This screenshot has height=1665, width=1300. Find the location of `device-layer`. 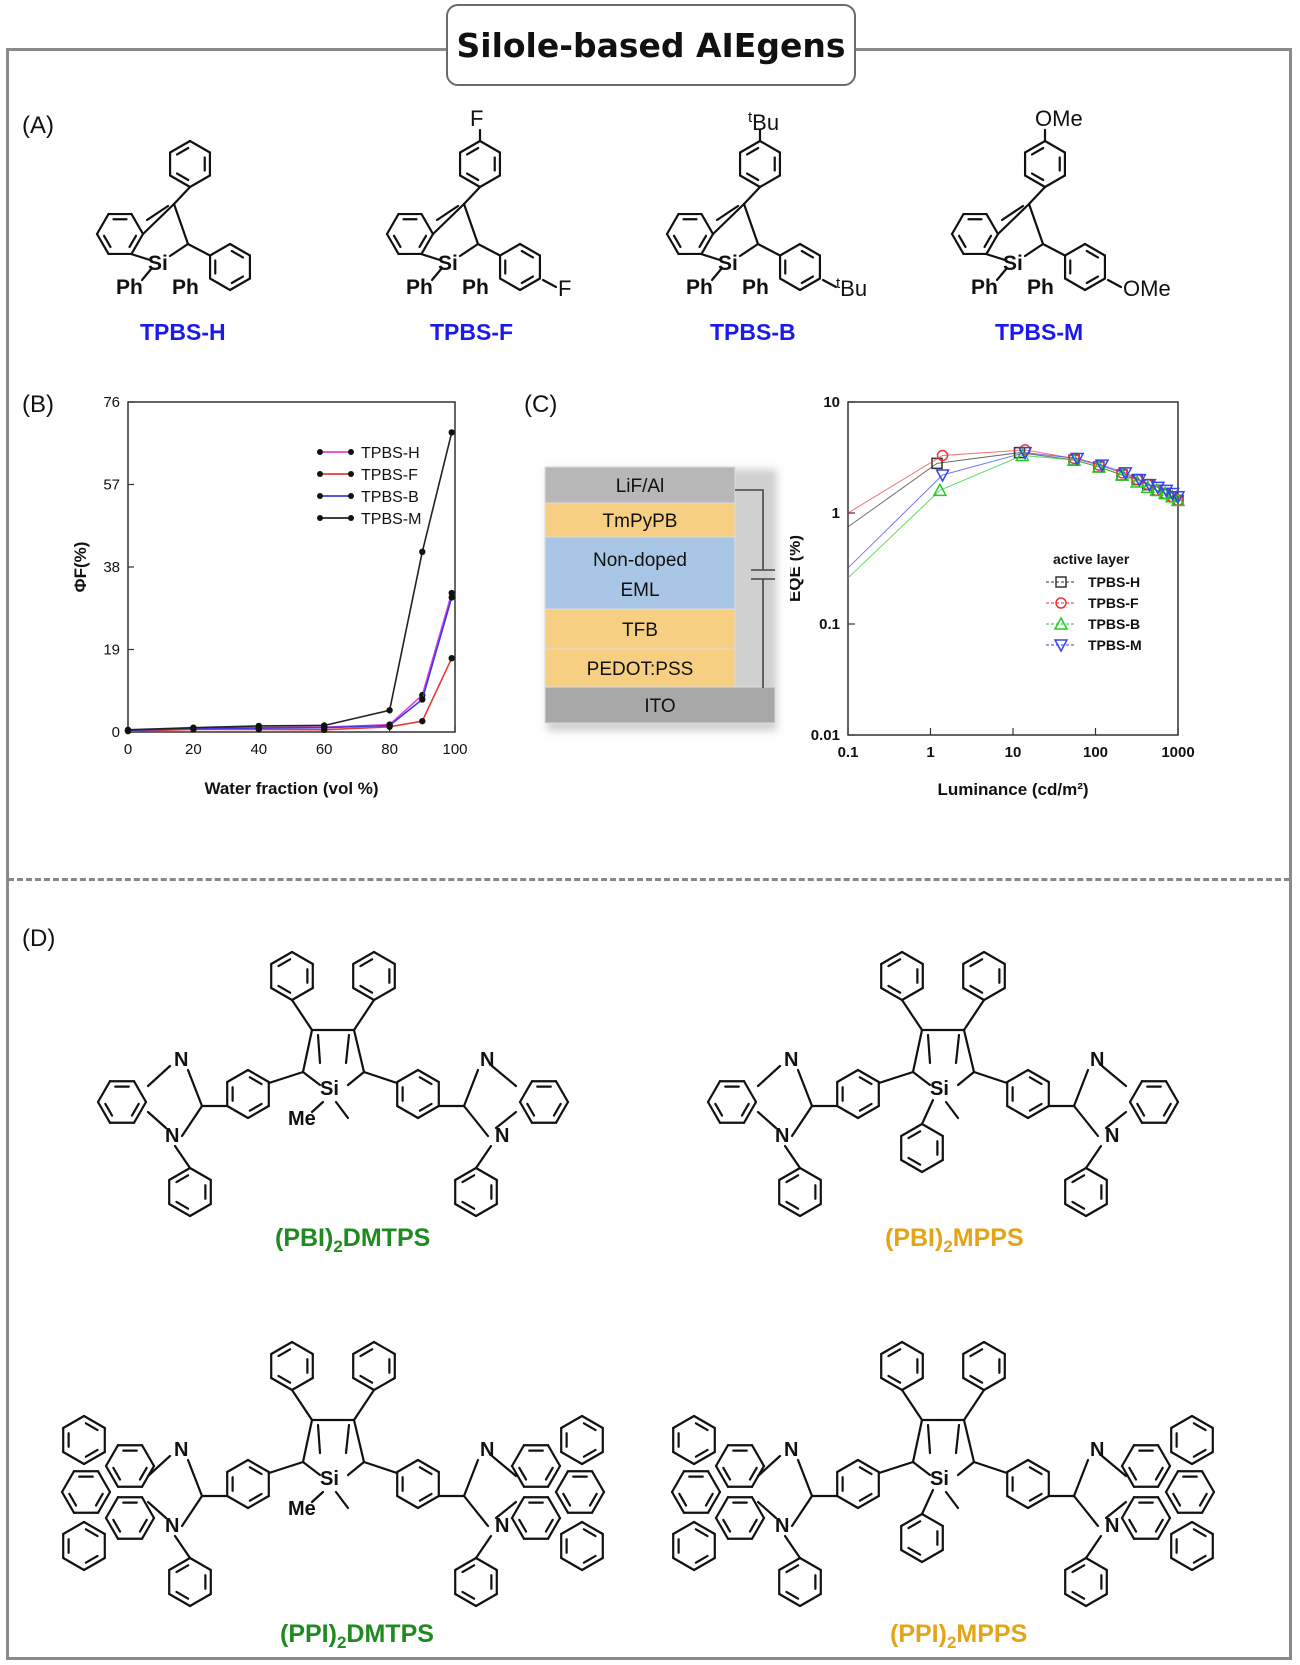

device-layer is located at coordinates (640, 573).